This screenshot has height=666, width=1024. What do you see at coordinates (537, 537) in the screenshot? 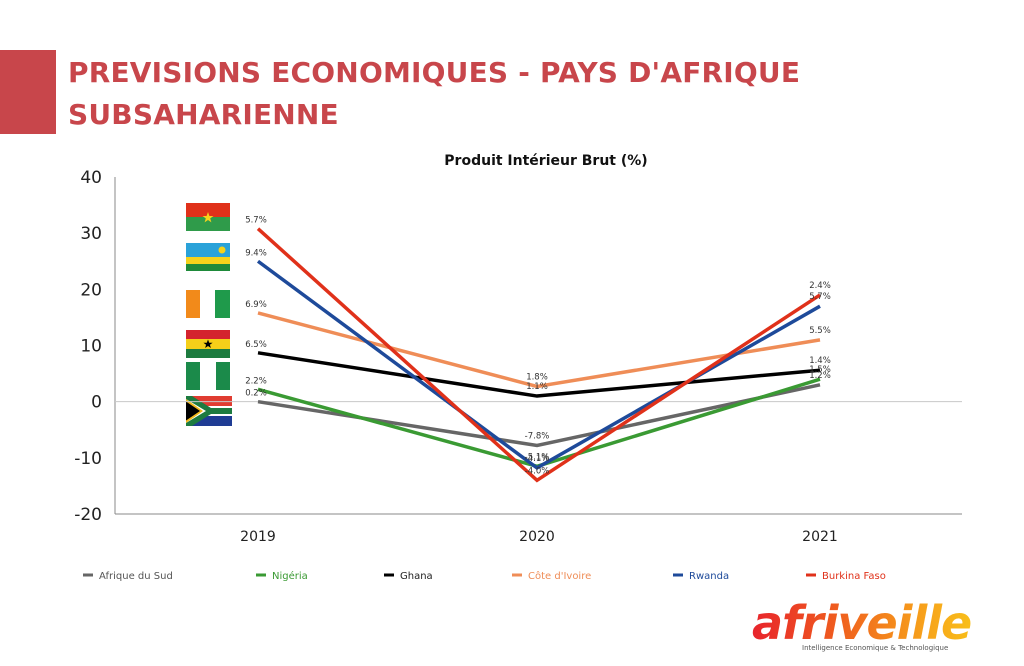
I see `x-tick-label: 2020` at bounding box center [537, 537].